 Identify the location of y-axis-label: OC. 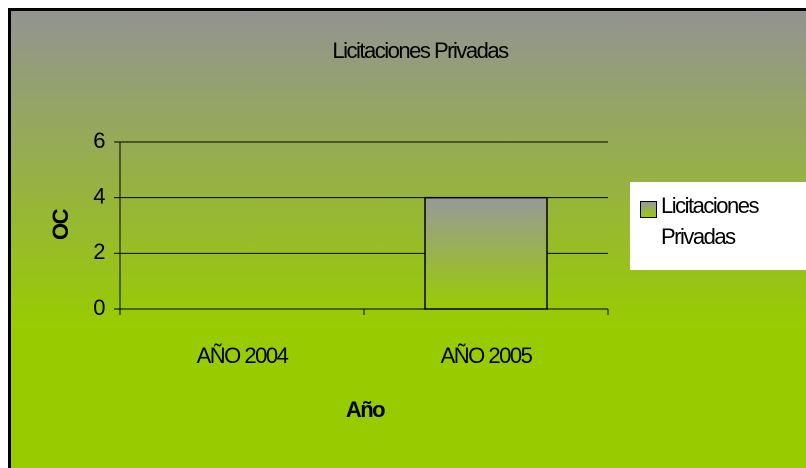
(60, 224).